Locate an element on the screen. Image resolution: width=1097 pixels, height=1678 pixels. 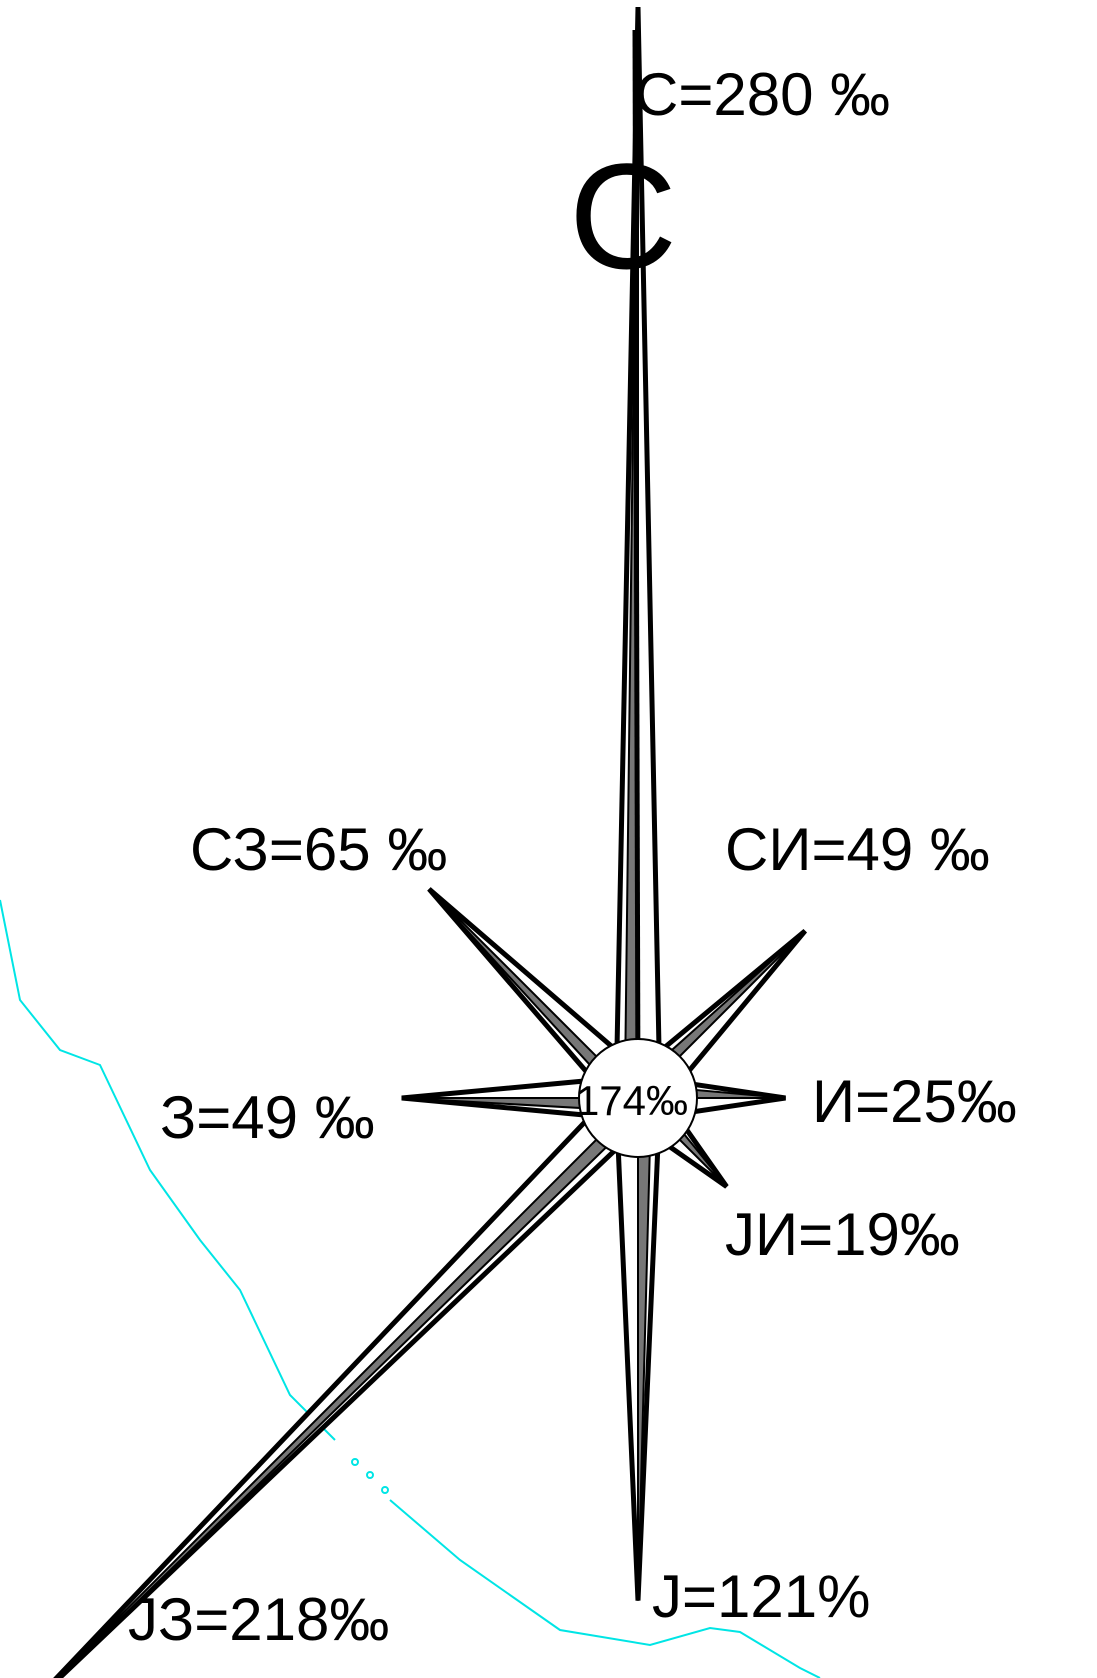
label-north: С=280 ‰ is located at coordinates (762, 94).